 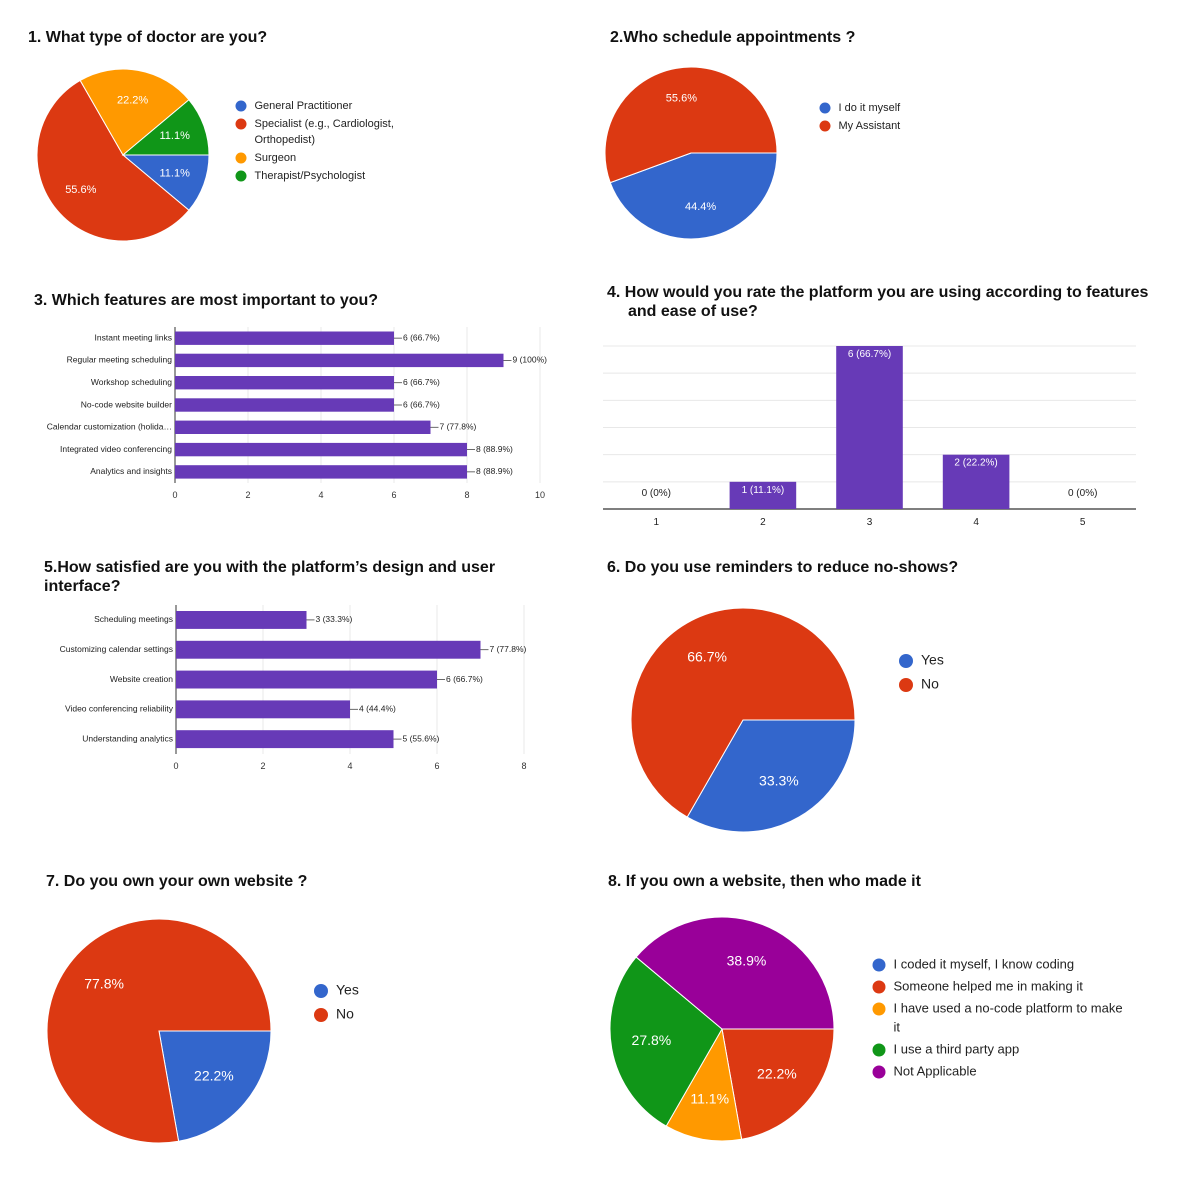 What do you see at coordinates (870, 126) in the screenshot?
I see `legend-label: My Assistant` at bounding box center [870, 126].